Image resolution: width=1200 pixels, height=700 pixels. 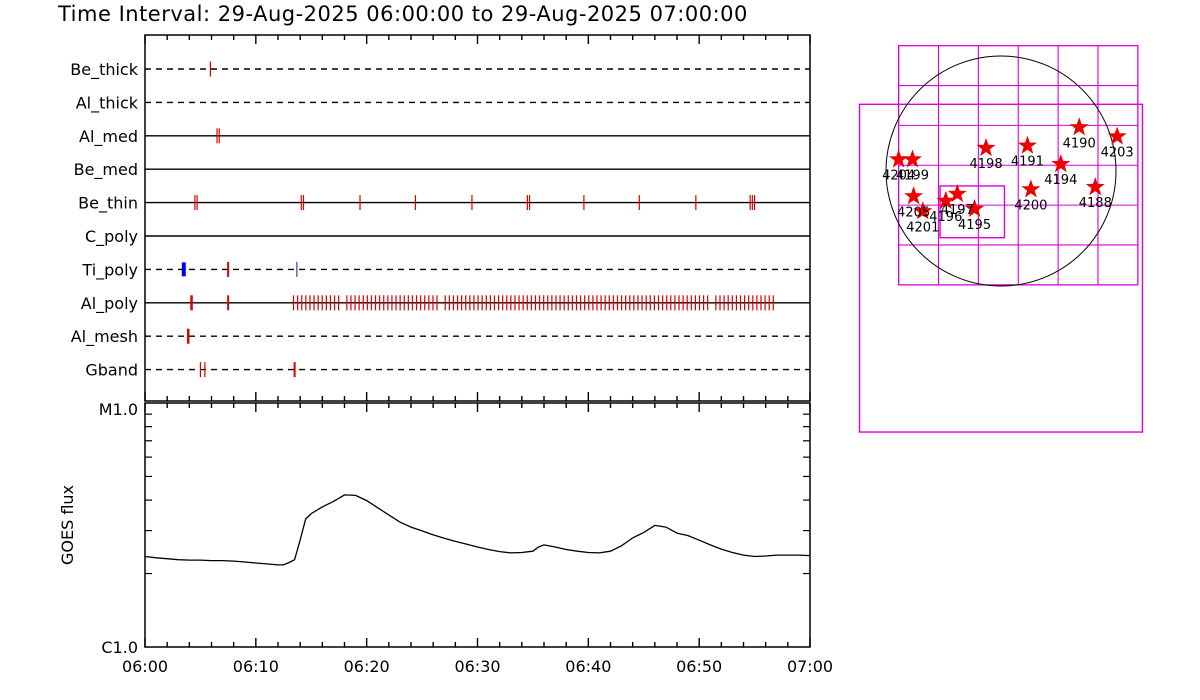 What do you see at coordinates (367, 666) in the screenshot?
I see `goes-x-tick-label: 06:20` at bounding box center [367, 666].